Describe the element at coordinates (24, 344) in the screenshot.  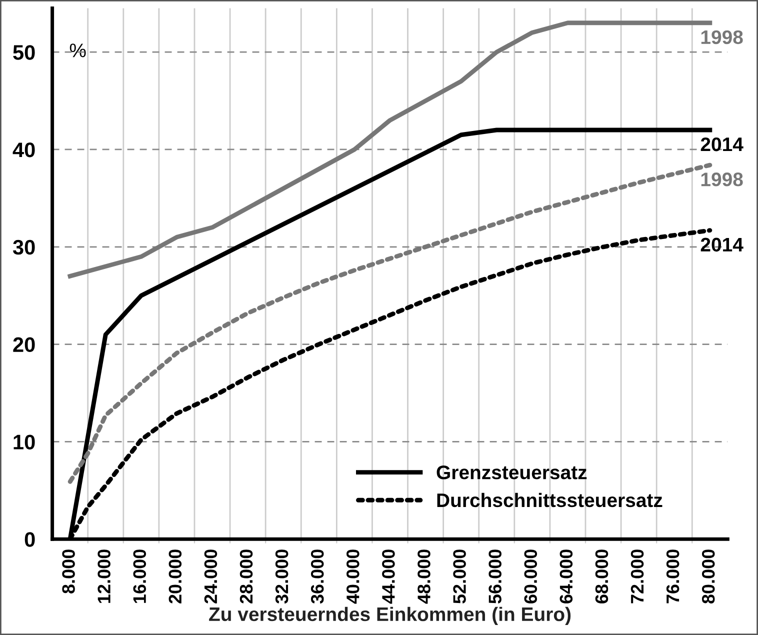
I see `y-tick-label: 20` at that location.